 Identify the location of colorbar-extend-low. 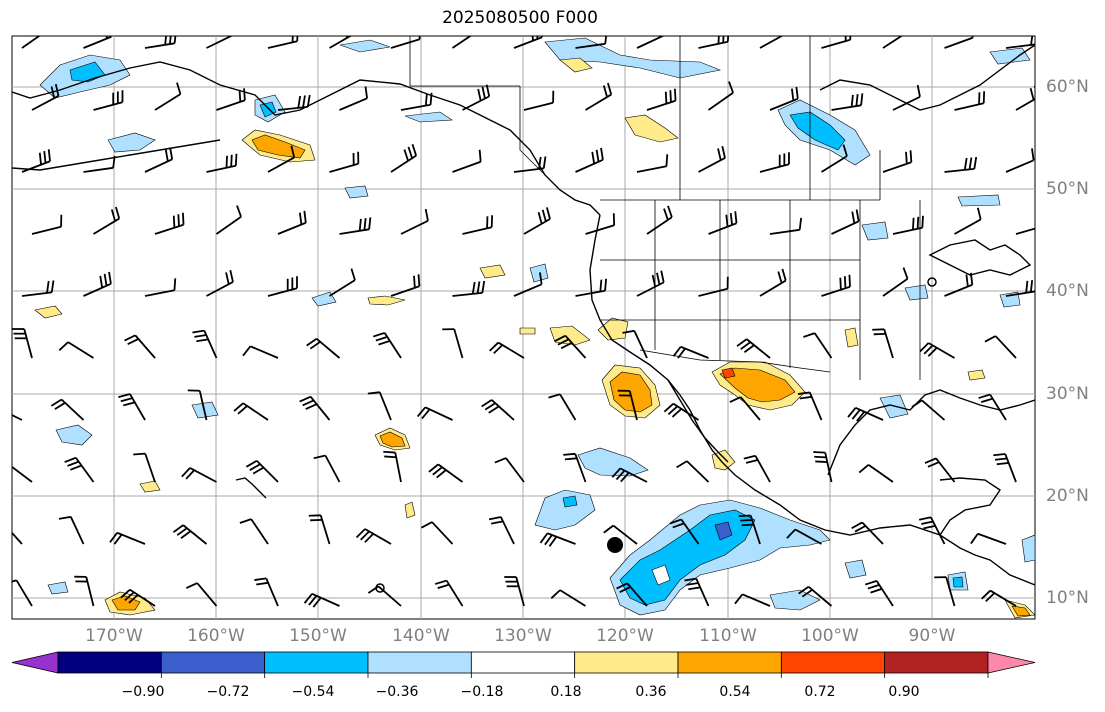
(35, 662).